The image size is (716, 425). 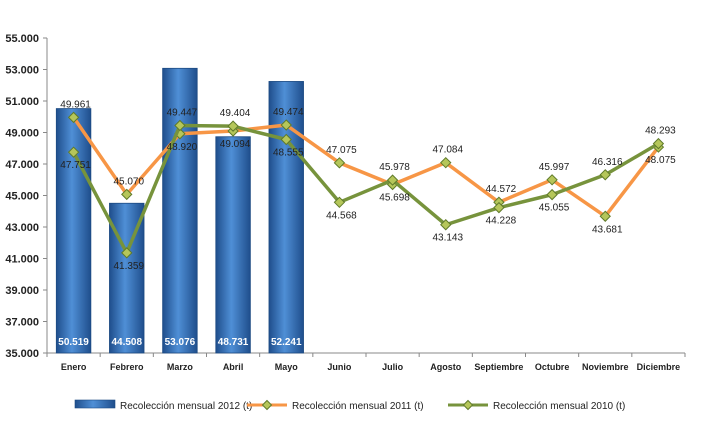 I want to click on x-tick-label: Noviembre, so click(x=605, y=367).